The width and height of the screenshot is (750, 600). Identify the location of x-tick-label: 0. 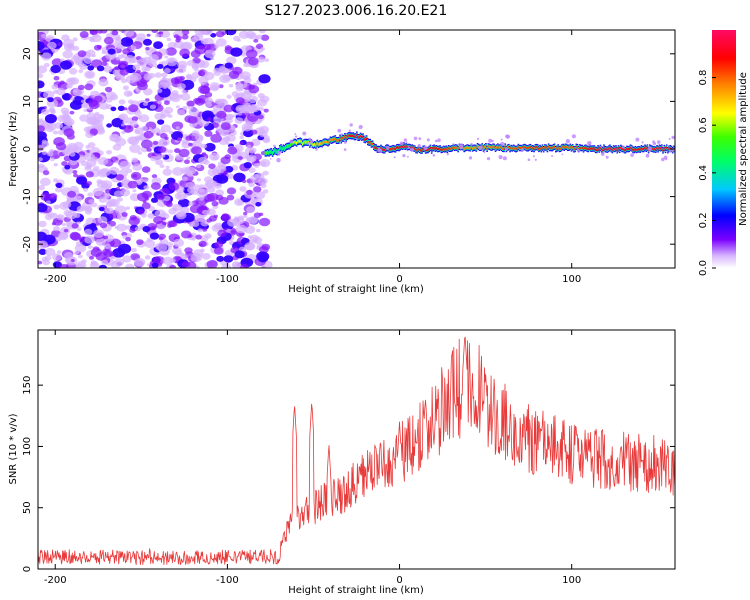
(399, 279).